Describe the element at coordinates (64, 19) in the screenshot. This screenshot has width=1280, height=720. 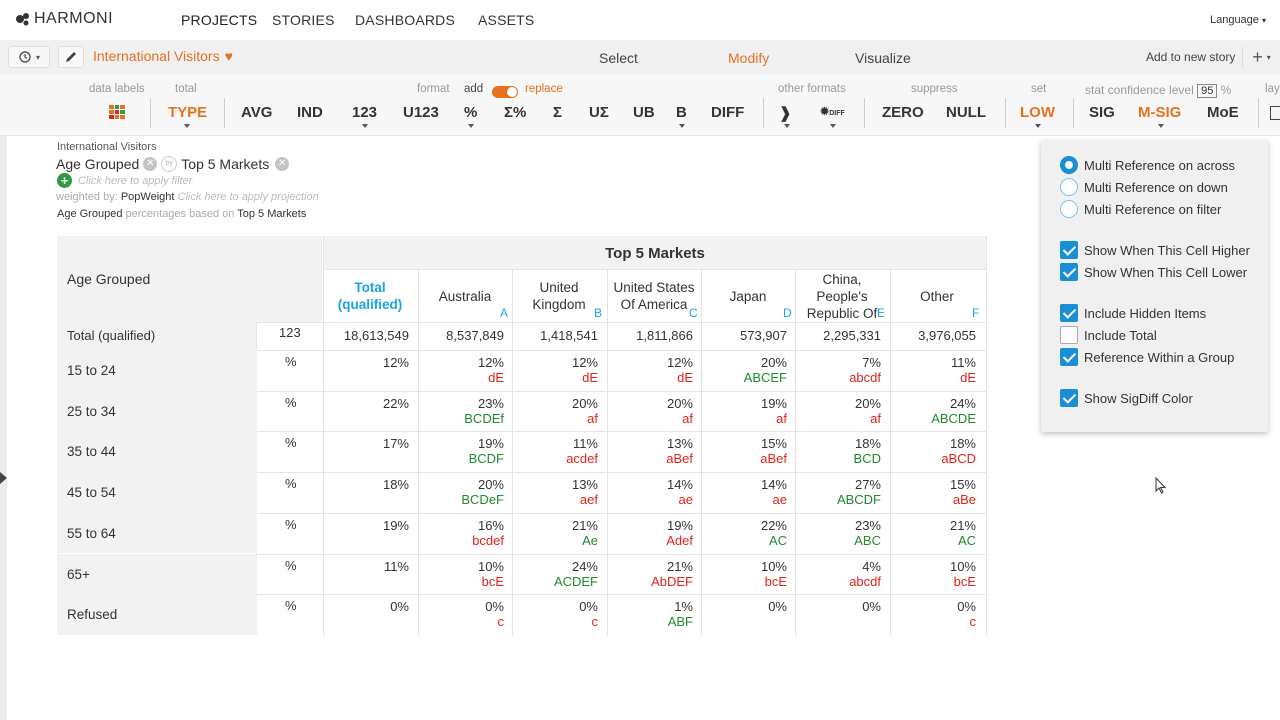
I see `app-logo: HARMONI` at that location.